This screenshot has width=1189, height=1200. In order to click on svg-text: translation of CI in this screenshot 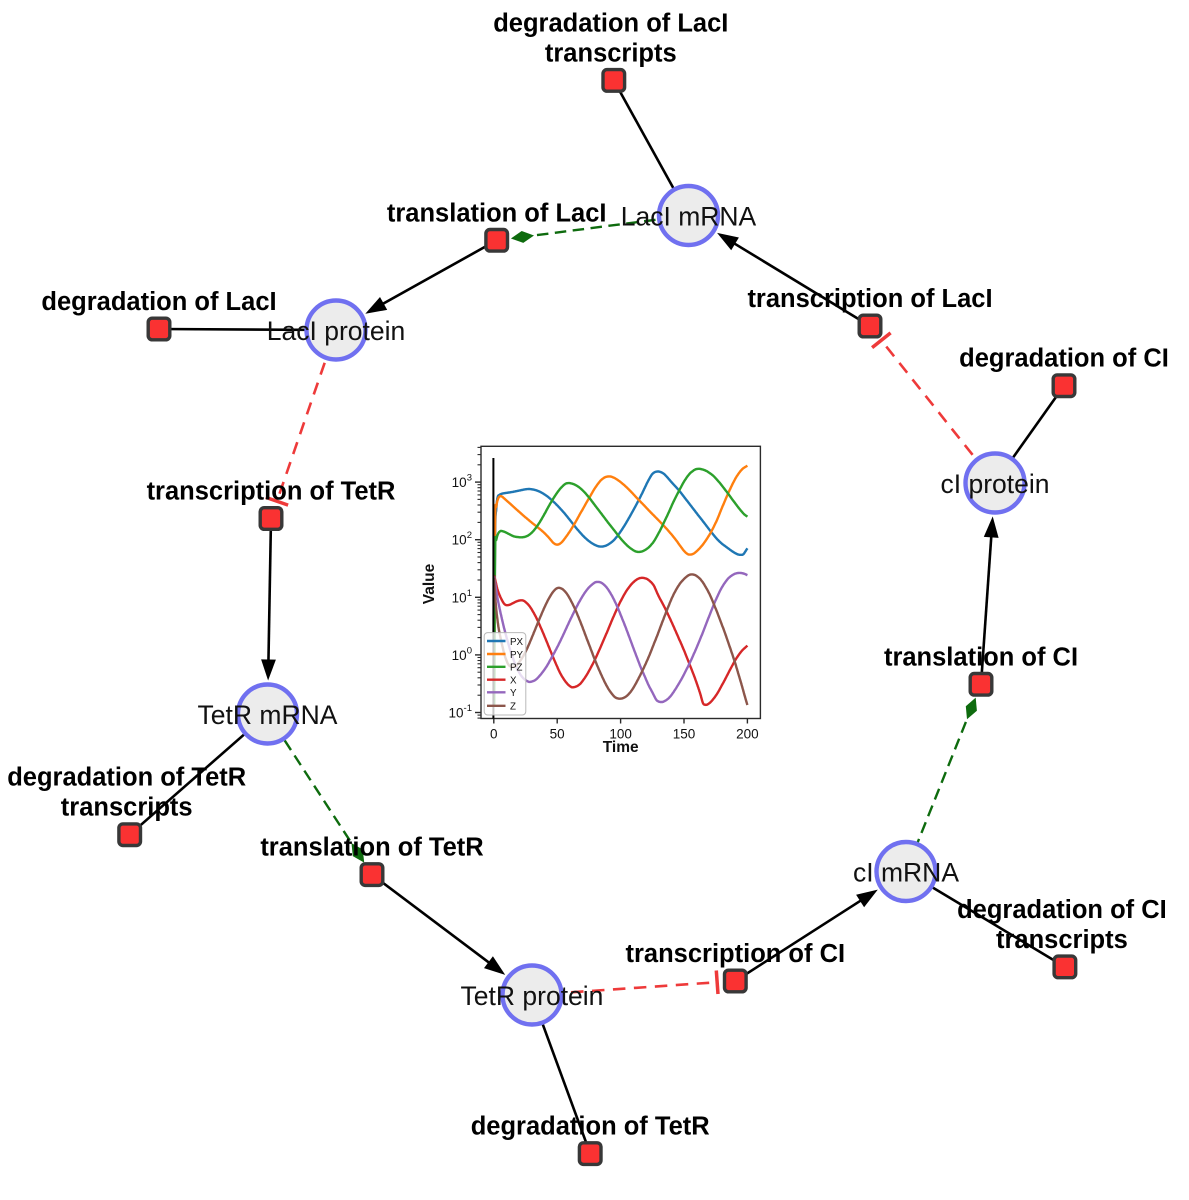, I will do `click(981, 657)`.